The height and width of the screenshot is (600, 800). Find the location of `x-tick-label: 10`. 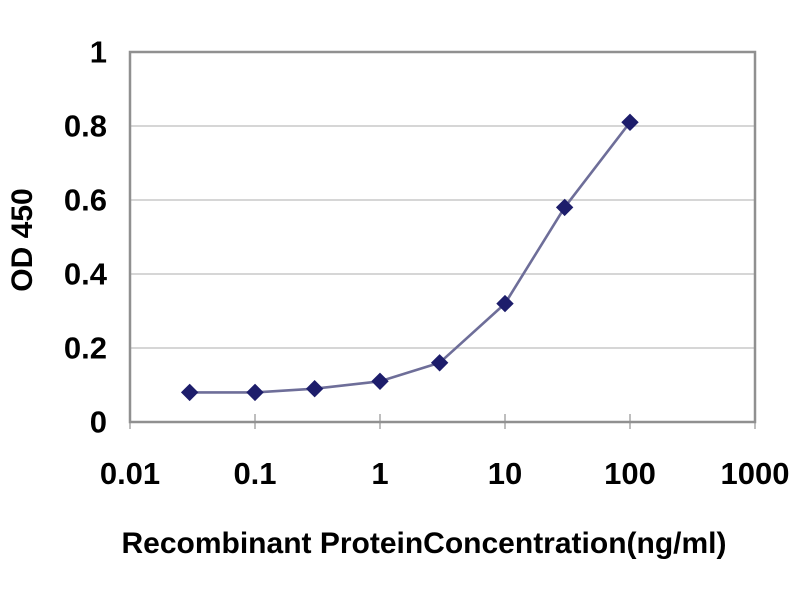

x-tick-label: 10 is located at coordinates (505, 473).